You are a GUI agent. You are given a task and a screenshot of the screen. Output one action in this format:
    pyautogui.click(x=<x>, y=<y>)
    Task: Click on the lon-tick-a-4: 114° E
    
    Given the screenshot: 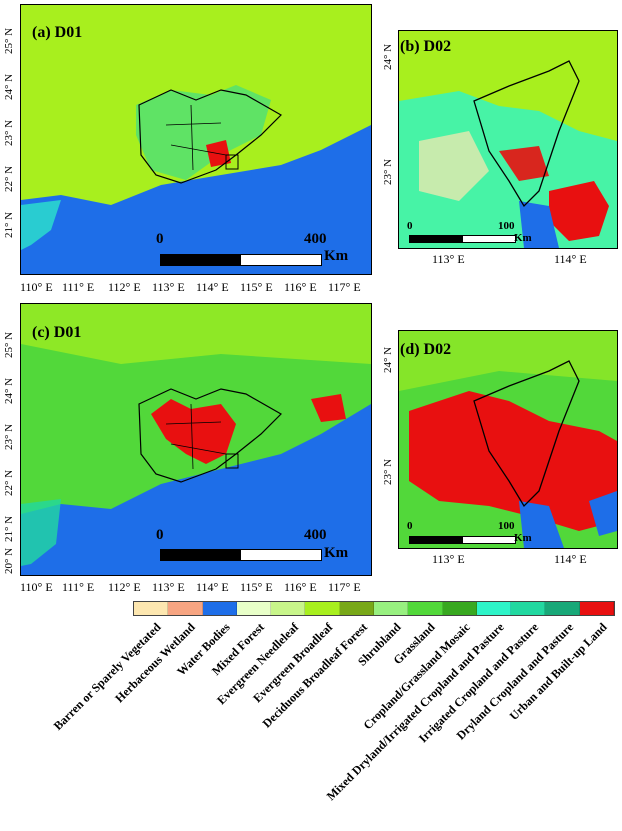 What is the action you would take?
    pyautogui.click(x=212, y=287)
    